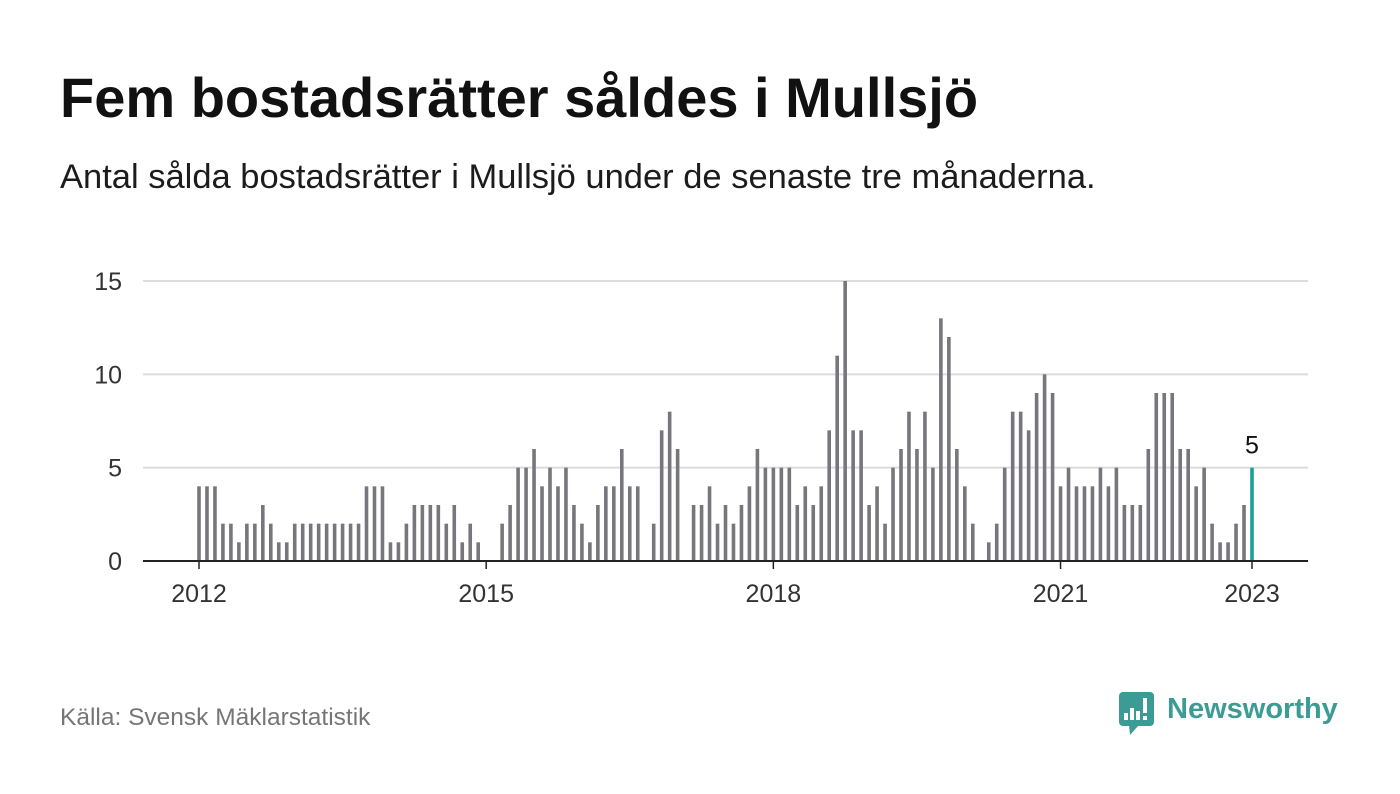  What do you see at coordinates (774, 594) in the screenshot?
I see `x-tick-label: 2018` at bounding box center [774, 594].